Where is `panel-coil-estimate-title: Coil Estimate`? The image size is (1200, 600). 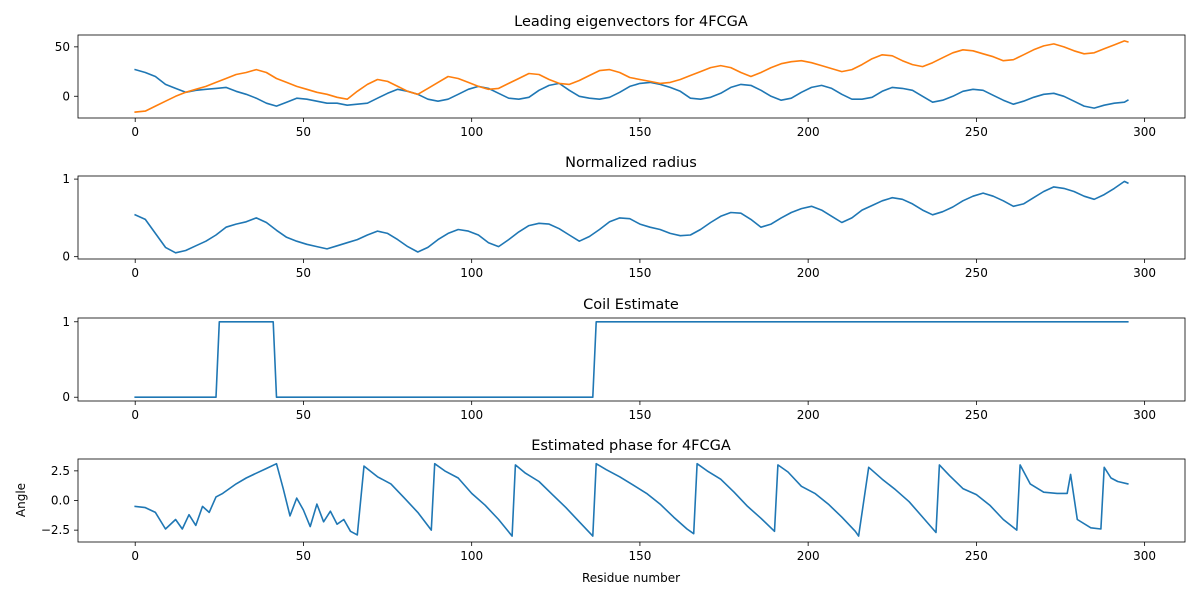 panel-coil-estimate-title: Coil Estimate is located at coordinates (631, 305).